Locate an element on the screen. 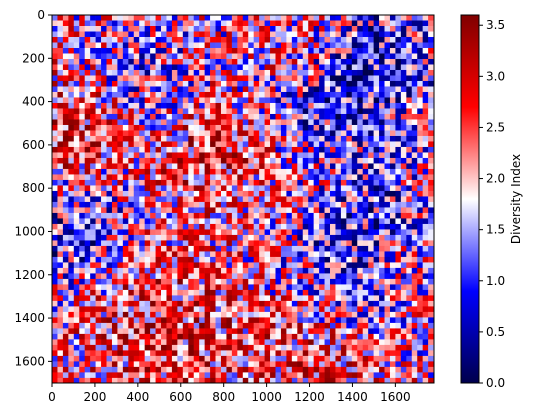  x-tick-label: 600 is located at coordinates (180, 397).